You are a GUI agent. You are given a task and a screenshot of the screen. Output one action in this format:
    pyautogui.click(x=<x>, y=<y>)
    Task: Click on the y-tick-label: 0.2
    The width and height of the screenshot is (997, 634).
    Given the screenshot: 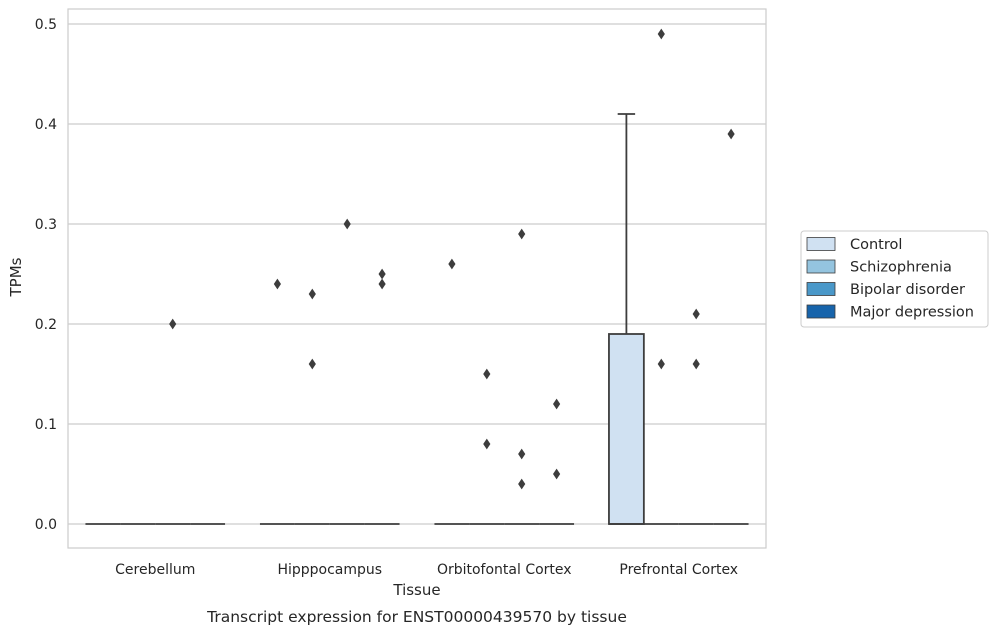 What is the action you would take?
    pyautogui.click(x=46, y=325)
    